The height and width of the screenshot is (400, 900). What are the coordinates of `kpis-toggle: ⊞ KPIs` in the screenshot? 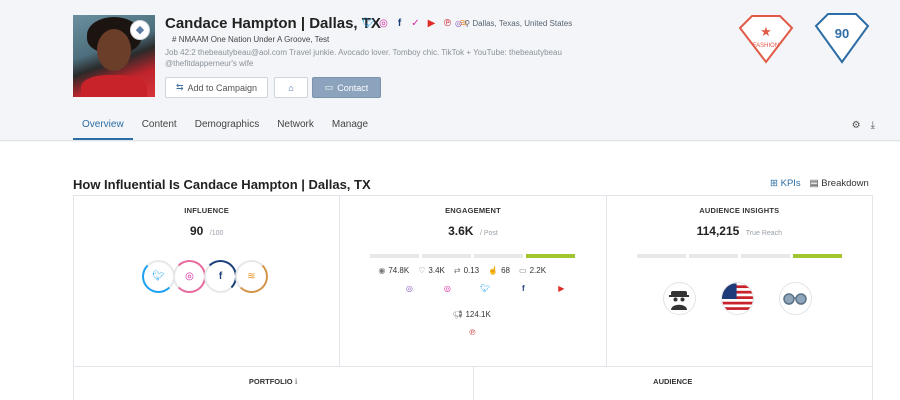 It's located at (785, 183).